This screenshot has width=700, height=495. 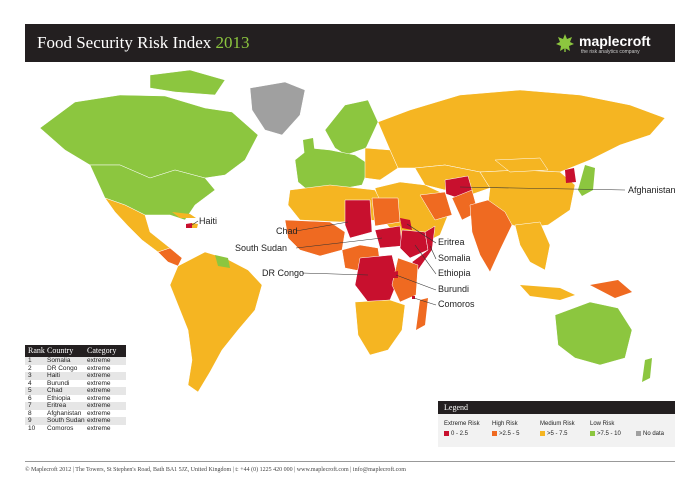 I want to click on table-row: 10 Comoros extreme, so click(x=75, y=429).